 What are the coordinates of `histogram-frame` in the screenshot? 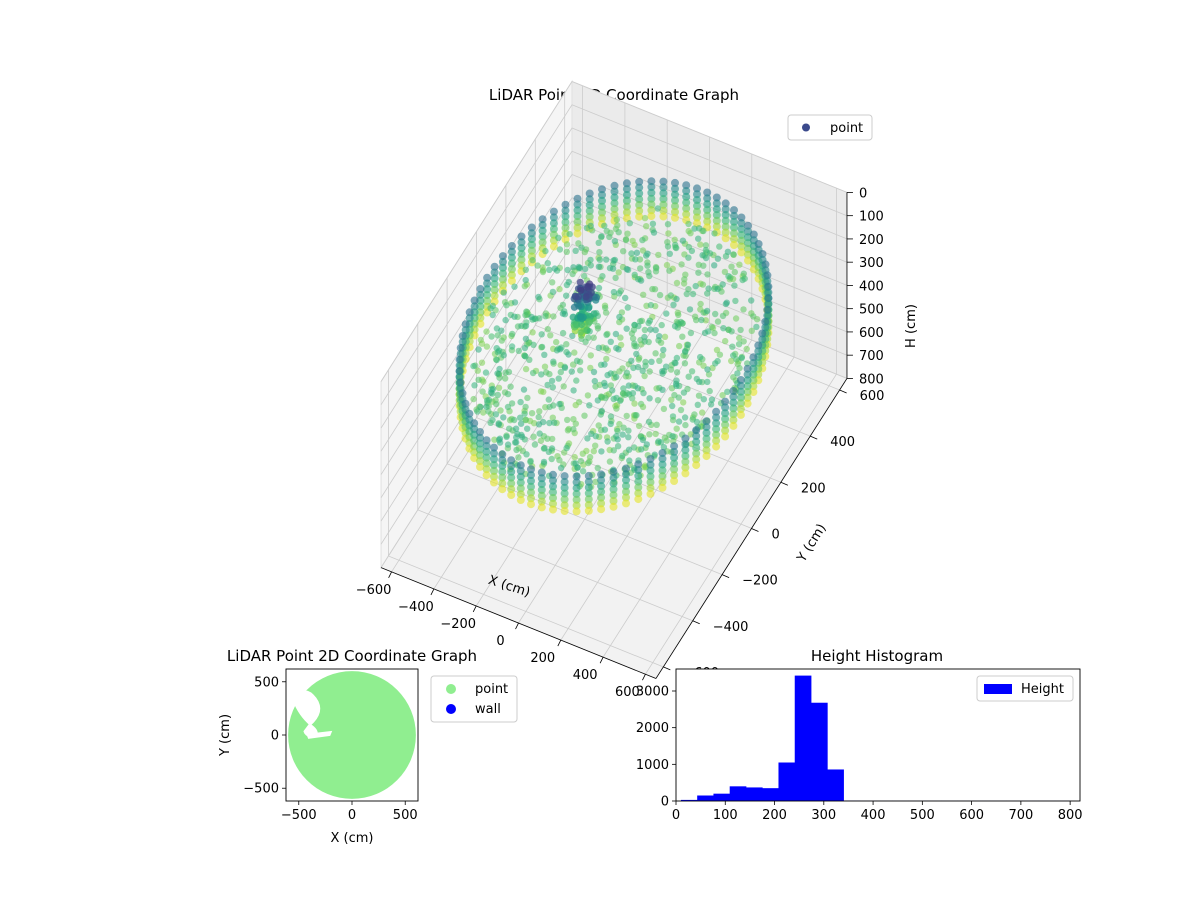 It's located at (878, 735).